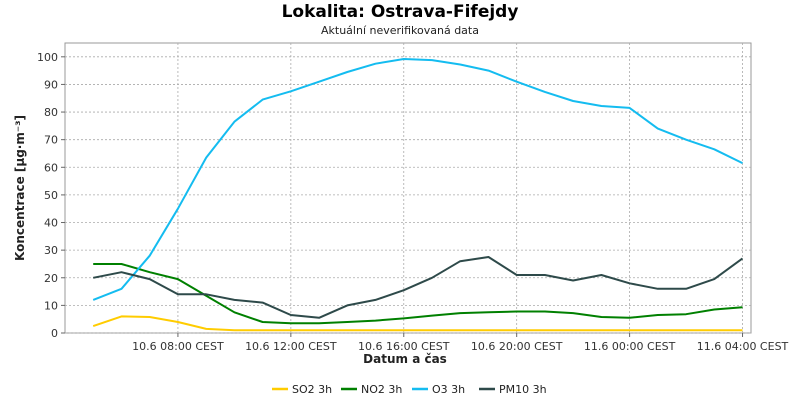 The image size is (800, 400). I want to click on x-tick-label: 10.6 12:00 CEST, so click(291, 346).